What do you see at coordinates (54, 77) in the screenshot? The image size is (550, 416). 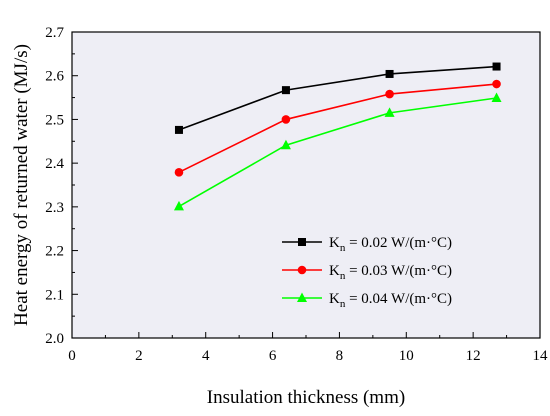 I see `y-tick-label: 2.6` at bounding box center [54, 77].